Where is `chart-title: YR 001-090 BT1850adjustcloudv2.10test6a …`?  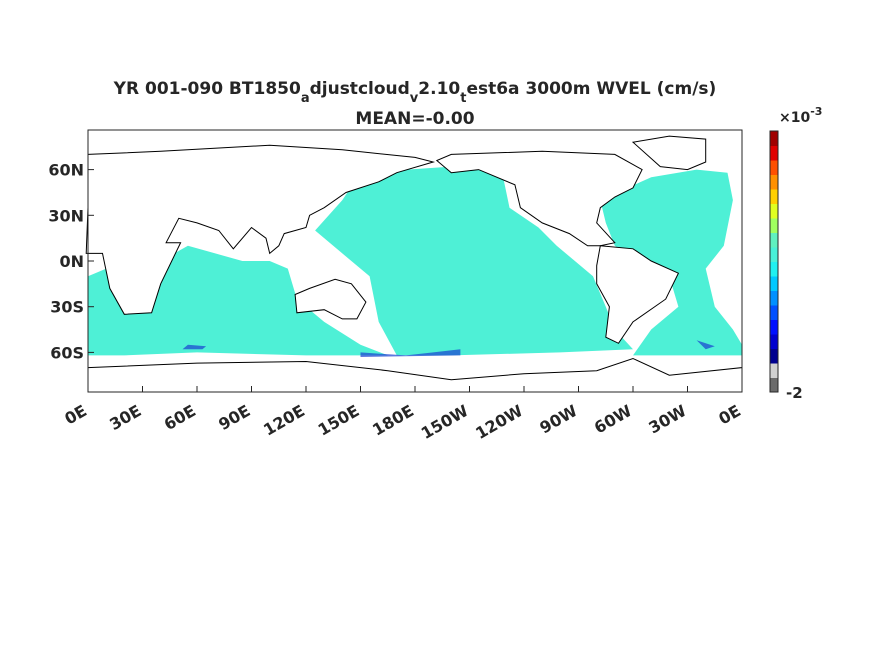
chart-title: YR 001-090 BT1850adjustcloudv2.10test6a … is located at coordinates (415, 92).